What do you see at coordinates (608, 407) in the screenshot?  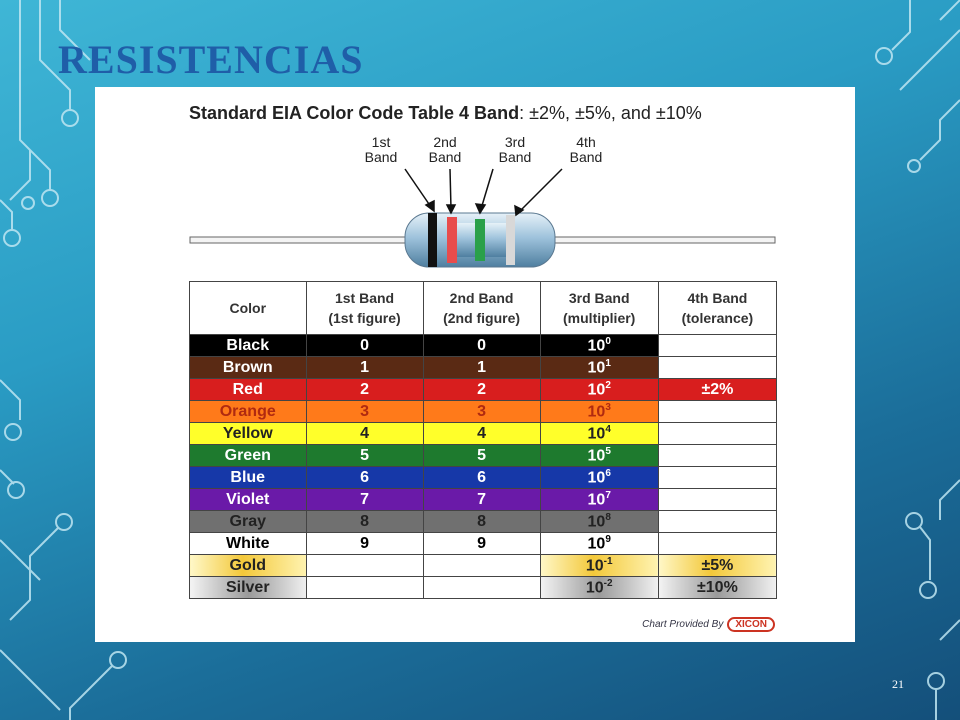 I see `multiplier-exponent: 3` at bounding box center [608, 407].